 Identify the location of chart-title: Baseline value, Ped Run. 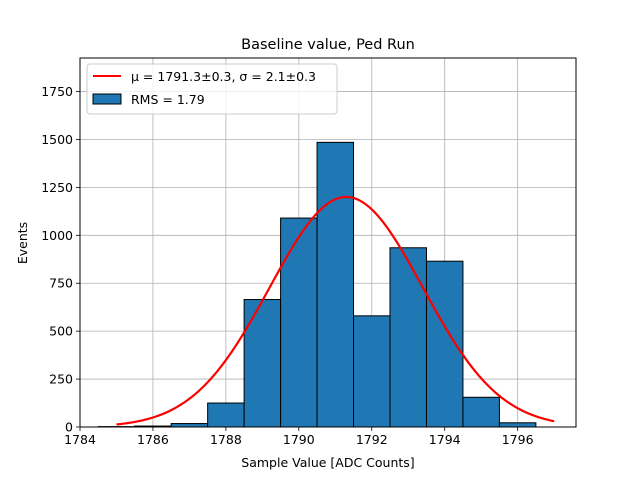
(328, 45).